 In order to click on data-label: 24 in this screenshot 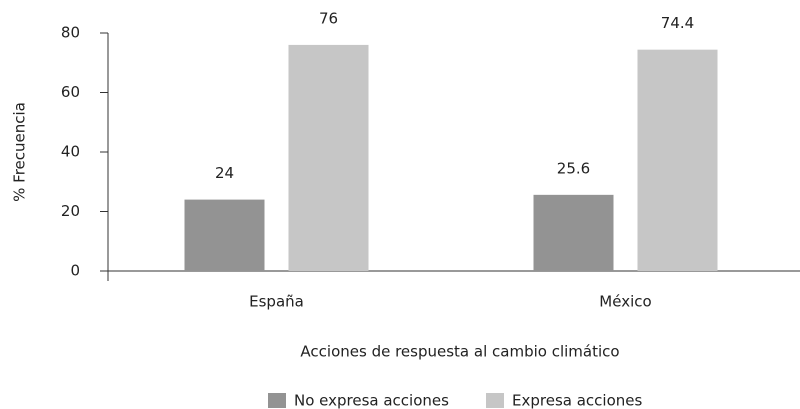, I will do `click(224, 173)`.